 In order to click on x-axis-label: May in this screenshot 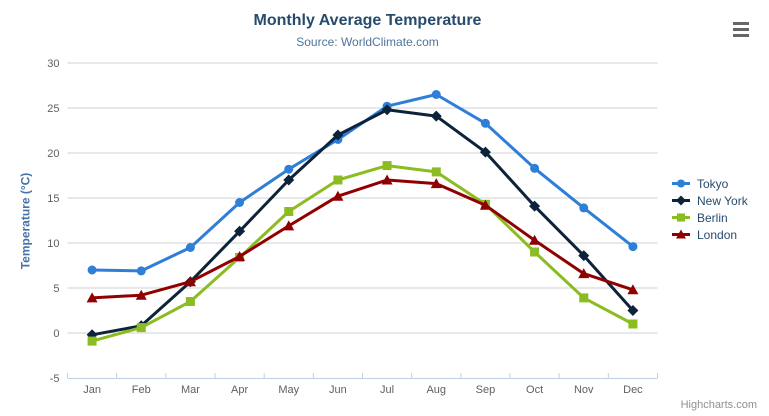, I will do `click(288, 390)`.